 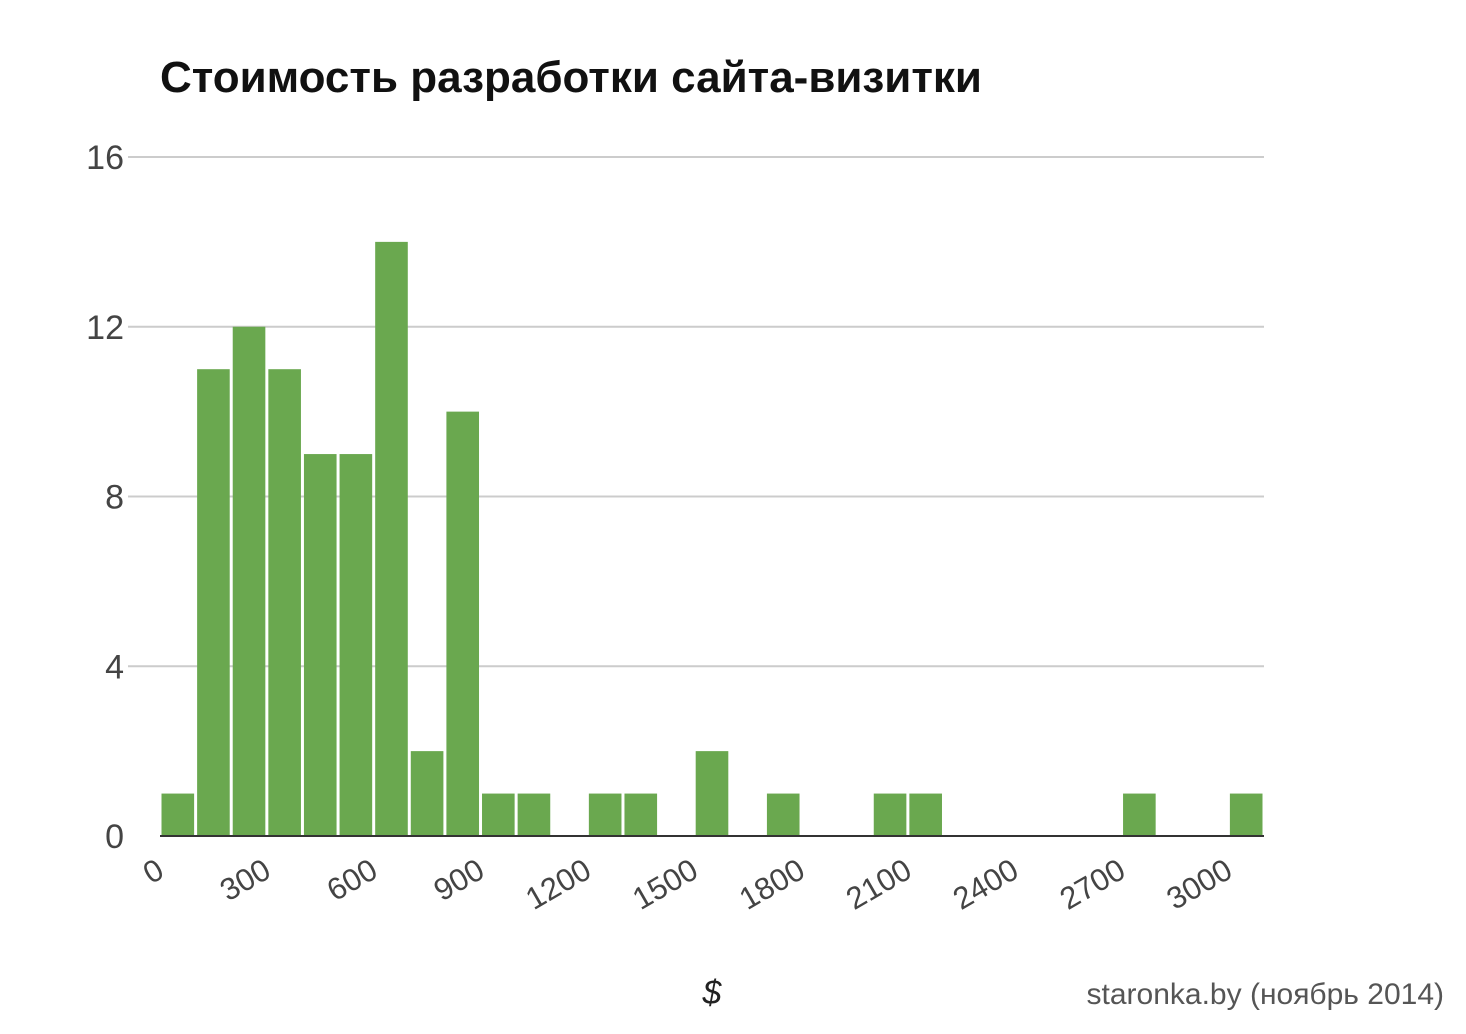 What do you see at coordinates (1265, 994) in the screenshot?
I see `source-note: staronka.by (ноябрь 2014)` at bounding box center [1265, 994].